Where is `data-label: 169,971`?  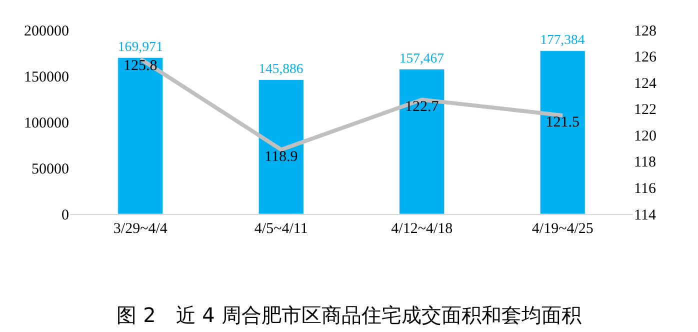 data-label: 169,971 is located at coordinates (140, 46).